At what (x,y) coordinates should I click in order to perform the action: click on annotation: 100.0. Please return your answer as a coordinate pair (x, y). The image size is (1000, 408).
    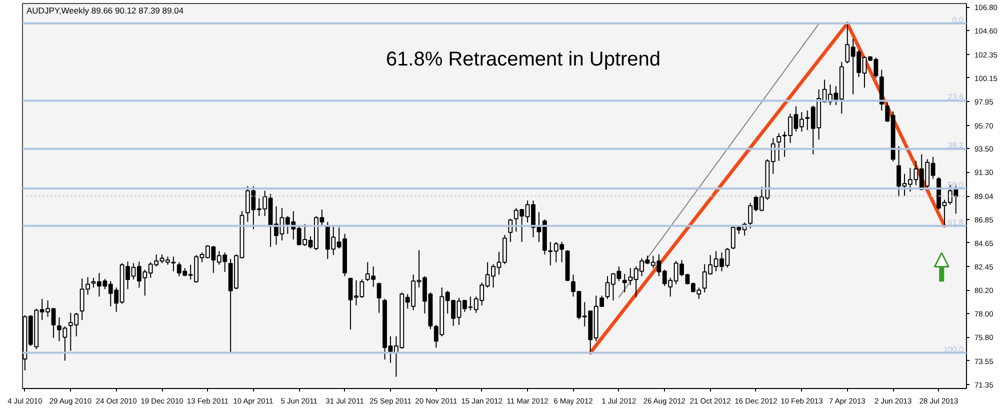
    Looking at the image, I should click on (953, 349).